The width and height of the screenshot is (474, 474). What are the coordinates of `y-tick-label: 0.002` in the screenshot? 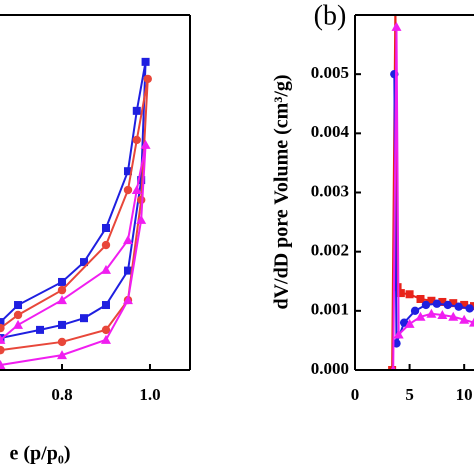 It's located at (330, 250).